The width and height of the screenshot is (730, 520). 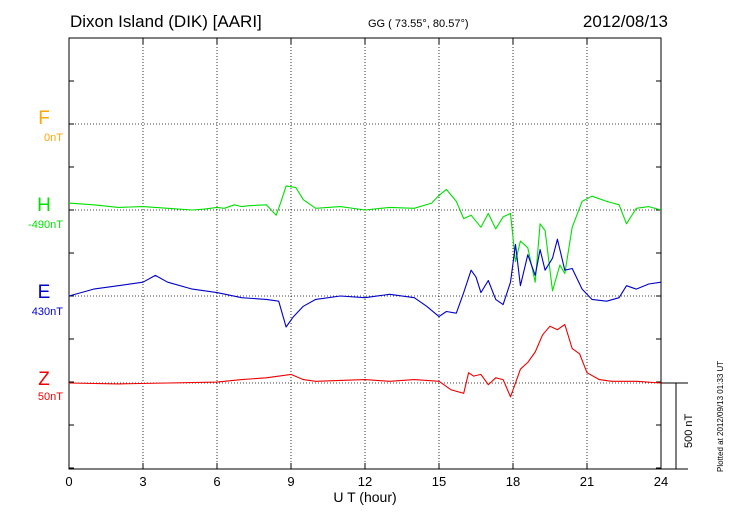 What do you see at coordinates (47, 312) in the screenshot?
I see `series-baseline-e: 430nT` at bounding box center [47, 312].